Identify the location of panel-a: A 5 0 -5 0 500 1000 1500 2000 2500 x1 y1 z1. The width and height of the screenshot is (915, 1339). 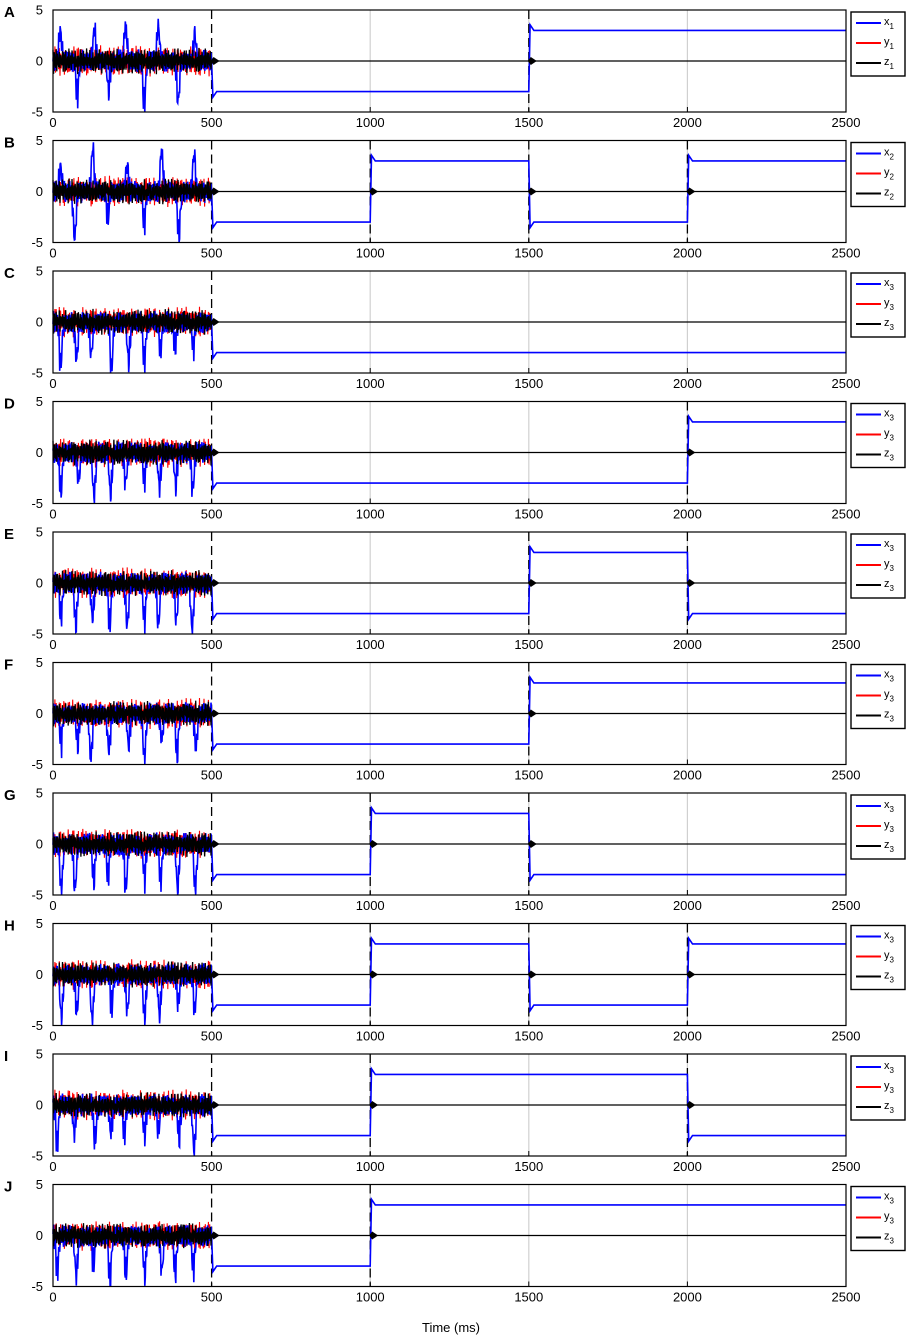
(455, 66).